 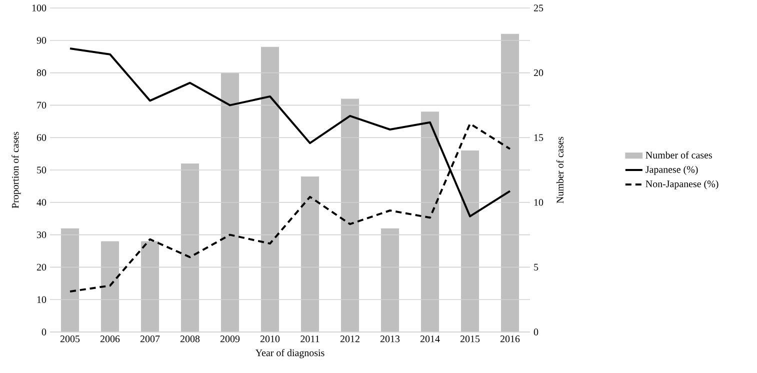 I want to click on x-tick-label: 2009, so click(x=230, y=339).